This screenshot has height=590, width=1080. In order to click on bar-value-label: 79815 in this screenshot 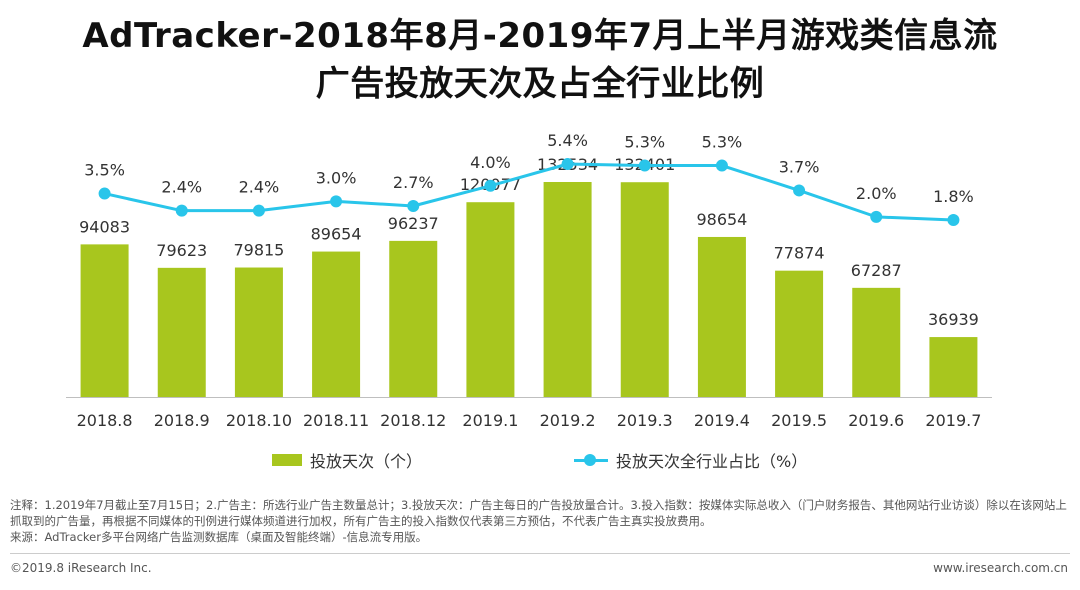, I will do `click(258, 250)`.